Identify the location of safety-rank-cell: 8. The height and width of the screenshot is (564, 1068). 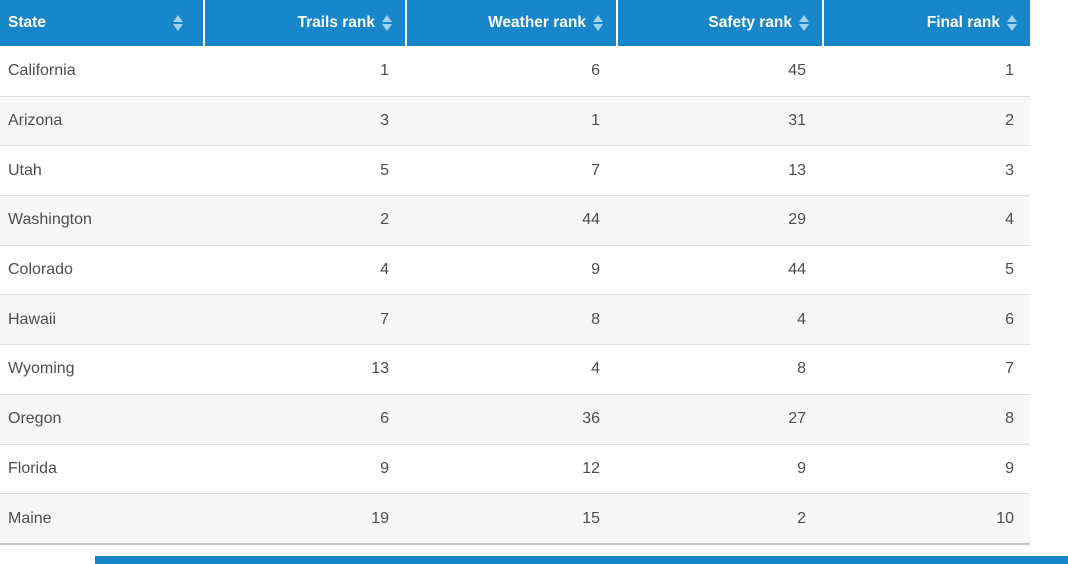
(801, 369).